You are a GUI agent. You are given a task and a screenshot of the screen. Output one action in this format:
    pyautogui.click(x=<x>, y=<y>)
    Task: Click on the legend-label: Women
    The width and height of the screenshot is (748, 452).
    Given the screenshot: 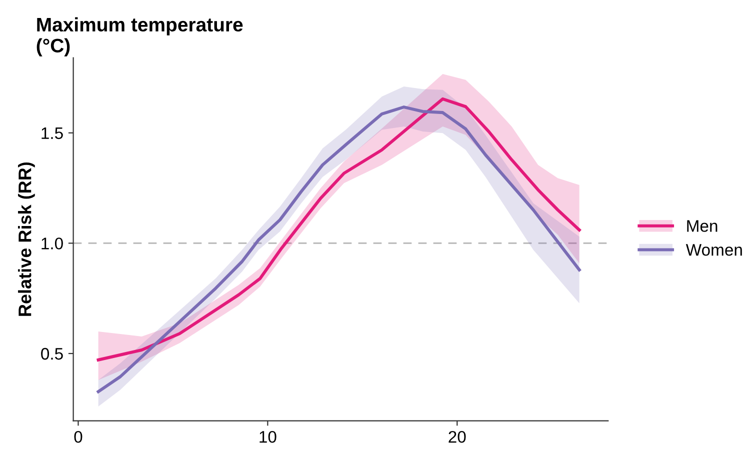 What is the action you would take?
    pyautogui.click(x=714, y=250)
    